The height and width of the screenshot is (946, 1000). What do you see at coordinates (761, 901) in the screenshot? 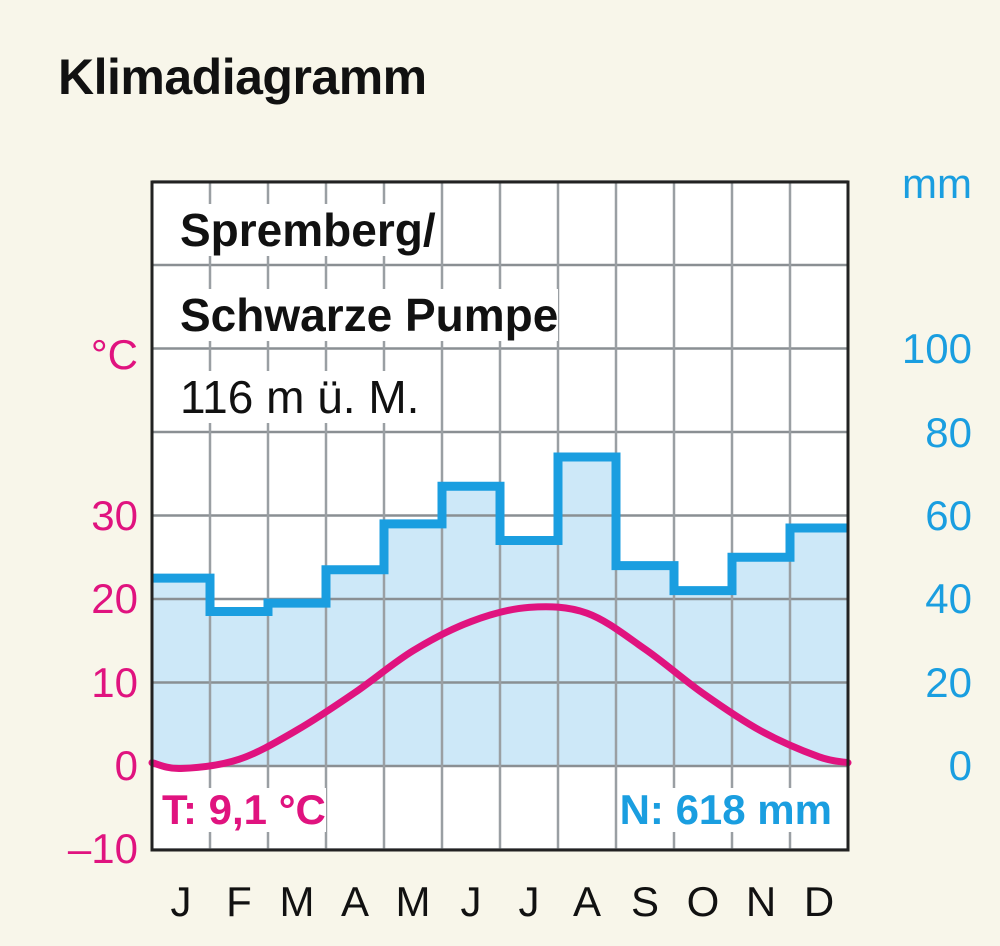
I see `month-label: N` at bounding box center [761, 901].